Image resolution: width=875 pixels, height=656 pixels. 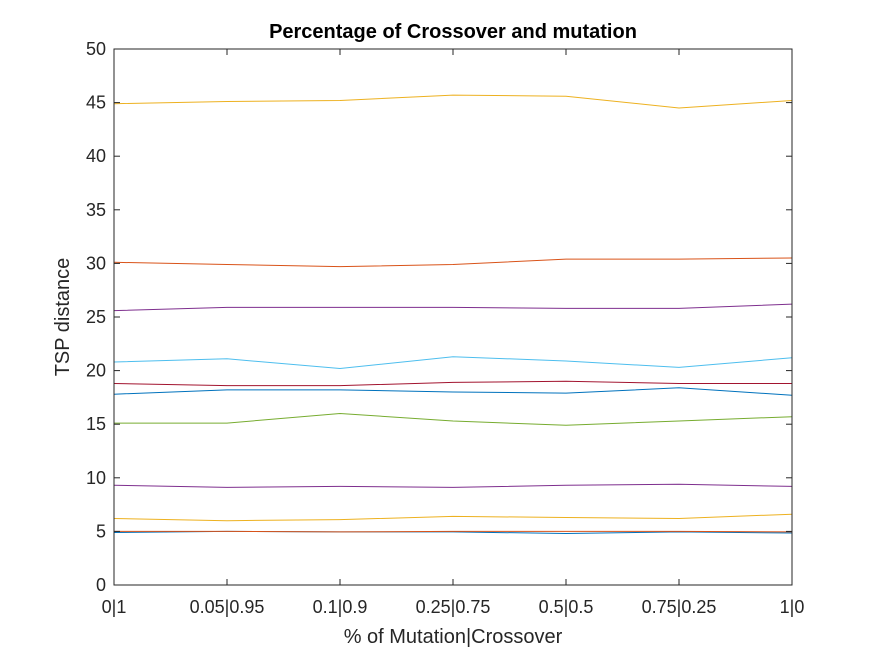 What do you see at coordinates (96, 49) in the screenshot?
I see `y-tick-label: 50` at bounding box center [96, 49].